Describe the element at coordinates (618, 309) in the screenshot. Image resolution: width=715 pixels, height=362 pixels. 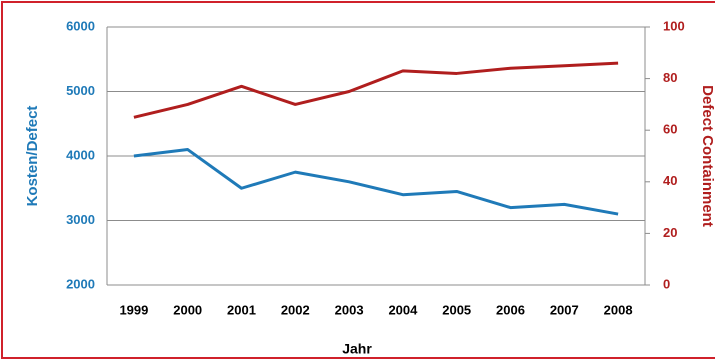
I see `x-tick-label: 2008` at that location.